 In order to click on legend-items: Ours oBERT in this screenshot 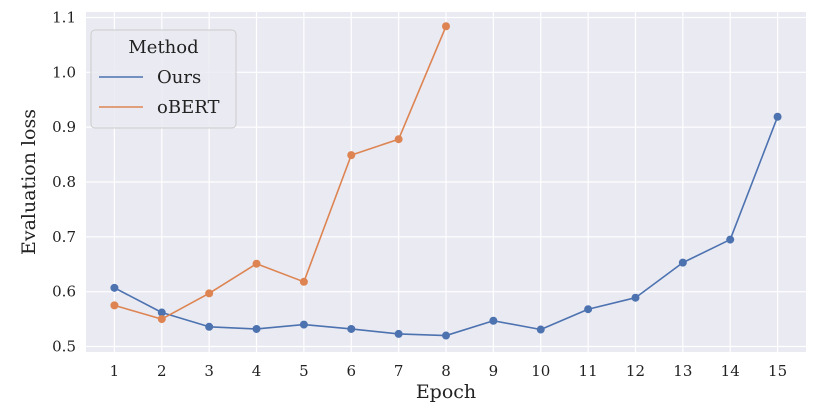, I will do `click(159, 92)`.